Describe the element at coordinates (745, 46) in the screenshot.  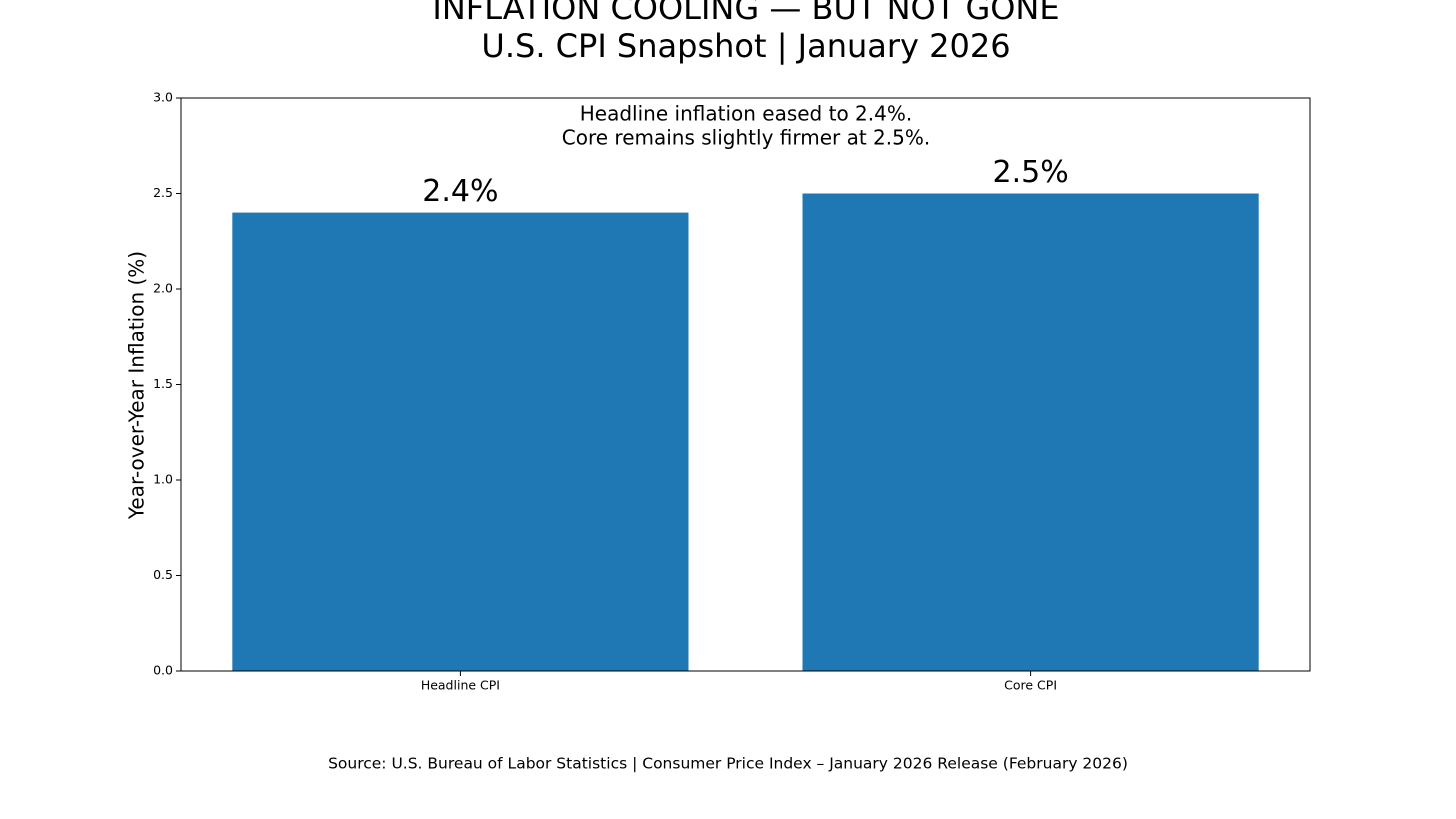
I see `chart-subtitle: U.S. CPI Snapshot | January 2026` at that location.